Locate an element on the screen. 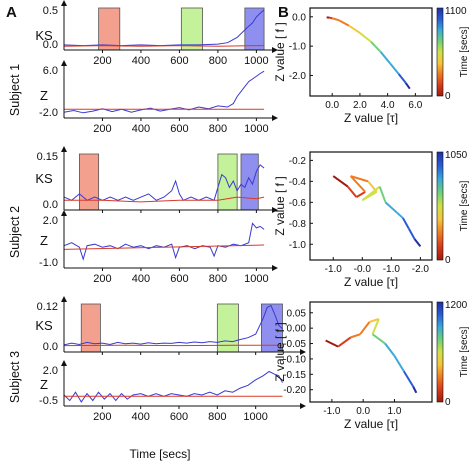 This screenshot has height=467, width=474. metric-label-z-2: Z is located at coordinates (44, 240).